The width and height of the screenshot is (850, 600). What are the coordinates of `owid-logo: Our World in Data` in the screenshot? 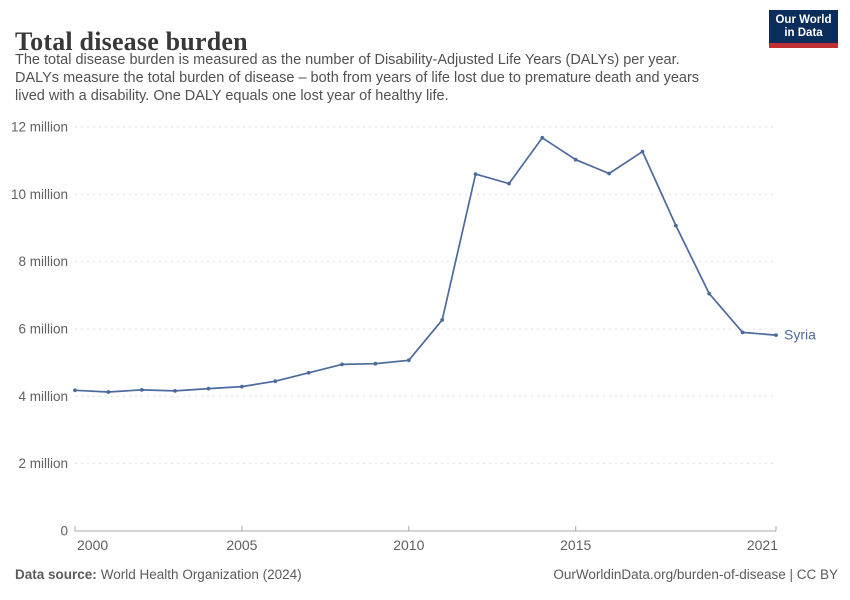 It's located at (803, 29).